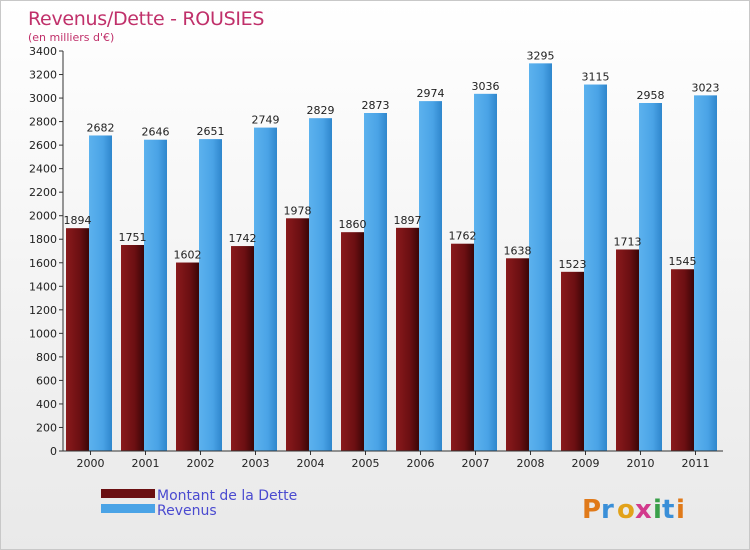 This screenshot has width=750, height=550. Describe the element at coordinates (43, 310) in the screenshot. I see `y-tick-label: 1200` at that location.